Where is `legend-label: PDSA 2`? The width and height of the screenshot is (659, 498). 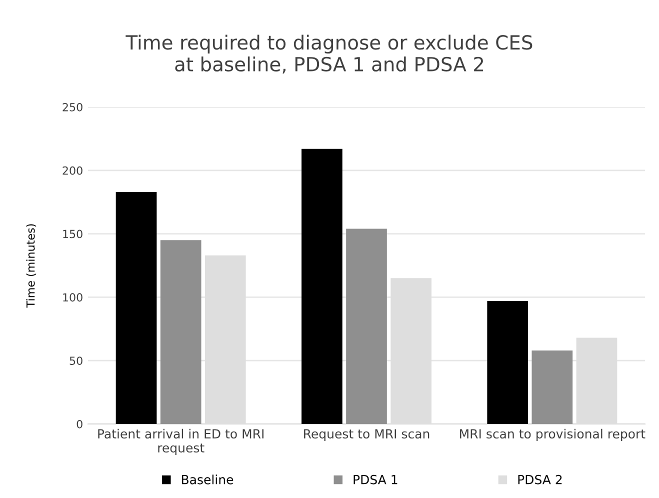
legend-label: PDSA 2 is located at coordinates (540, 479).